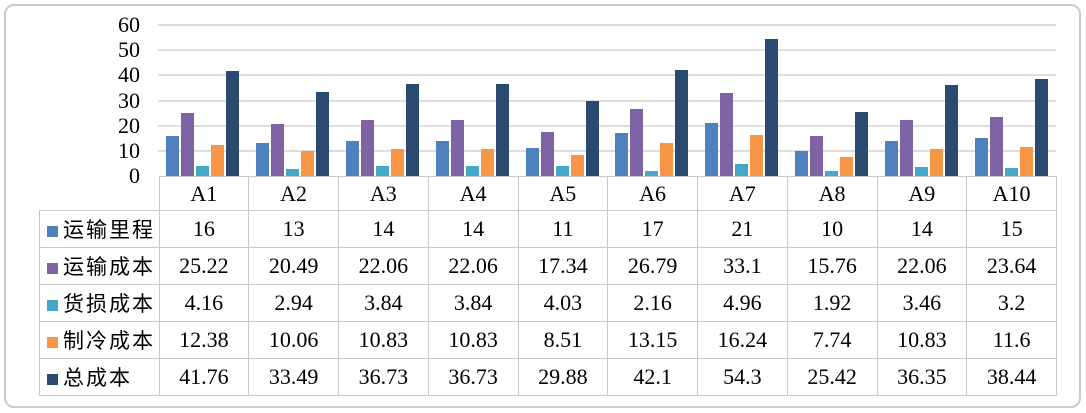 The width and height of the screenshot is (1086, 413). Describe the element at coordinates (742, 377) in the screenshot. I see `table-cell-total-cost-a7: 54.3` at that location.